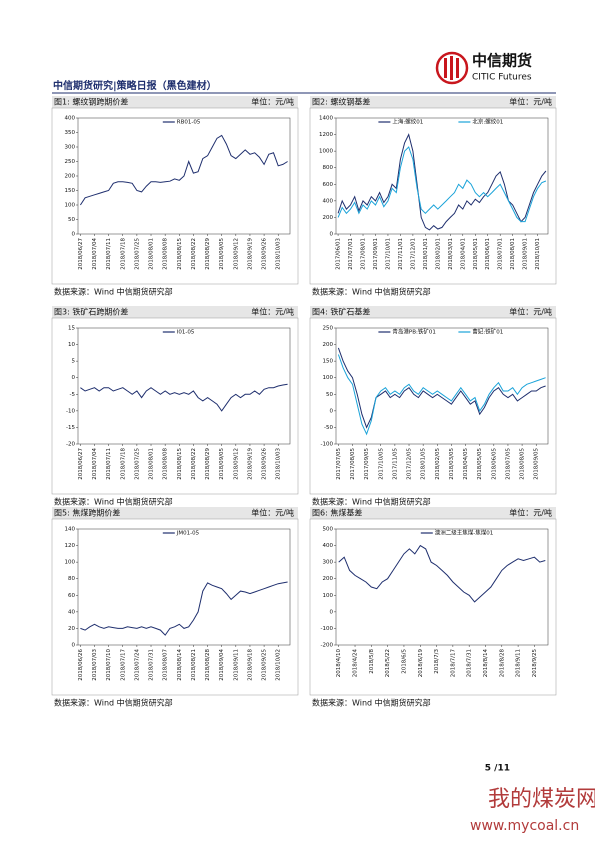  Describe the element at coordinates (501, 254) in the screenshot. I see `x-tick-label: 2018/07/01` at that location.